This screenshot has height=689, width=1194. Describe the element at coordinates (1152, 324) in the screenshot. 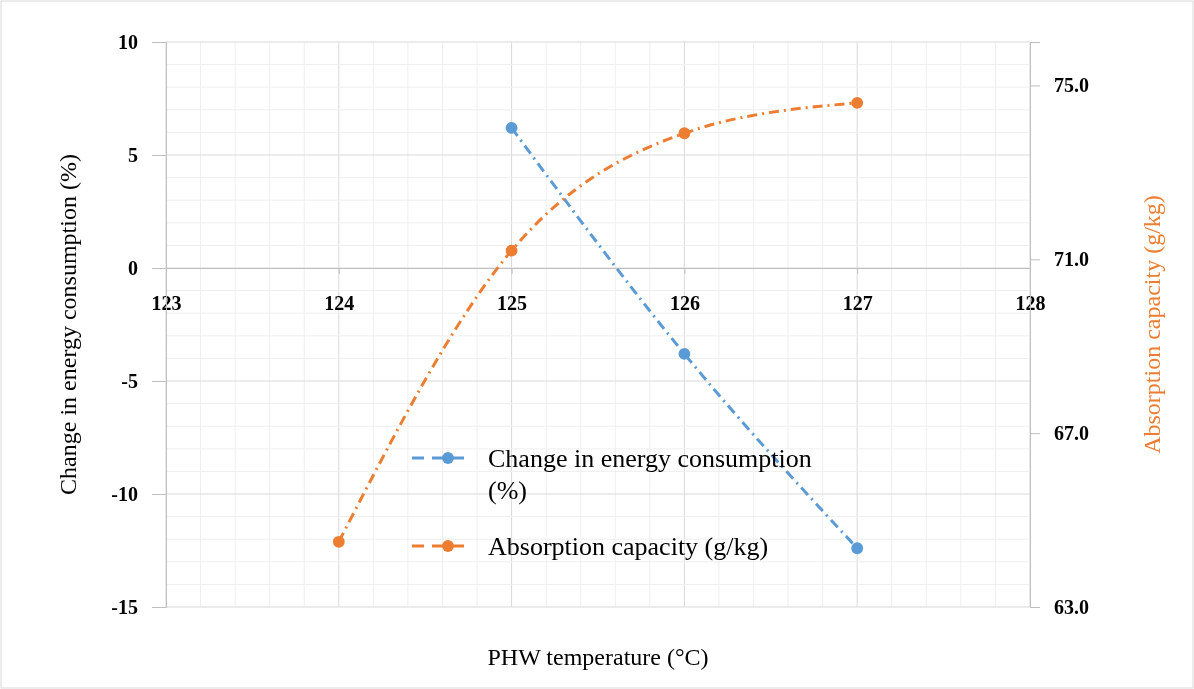

I see `y2-axis-title: Absorption capacity (g/kg)` at that location.